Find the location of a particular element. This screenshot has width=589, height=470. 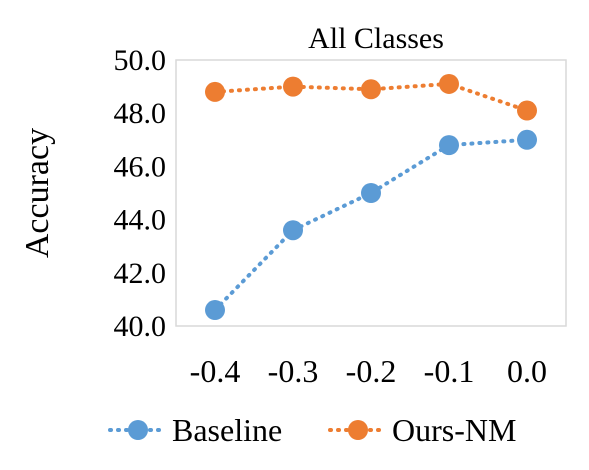

y-tick-label: 42.0 is located at coordinates (140, 273).